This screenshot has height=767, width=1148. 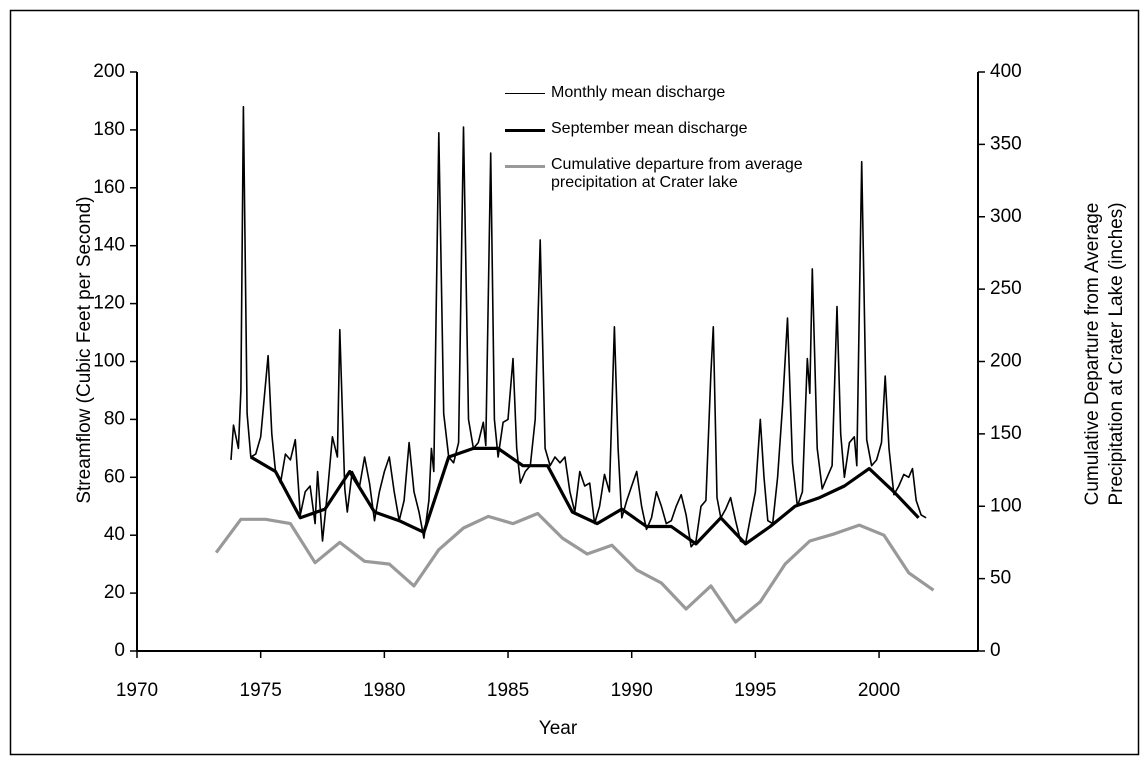 What do you see at coordinates (1006, 361) in the screenshot?
I see `y2-tick-label: 200` at bounding box center [1006, 361].